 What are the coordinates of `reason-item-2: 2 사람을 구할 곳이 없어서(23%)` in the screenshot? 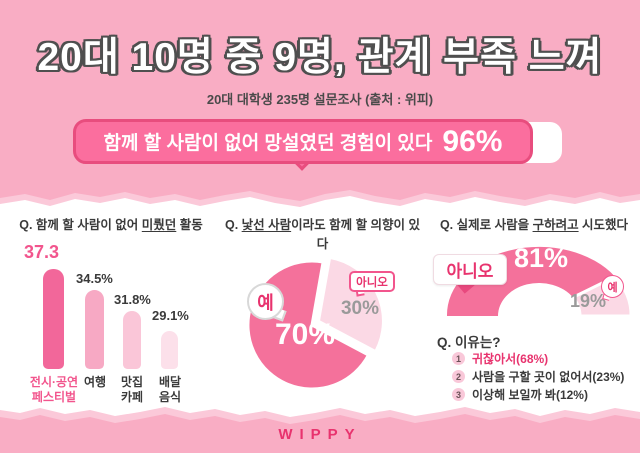 It's located at (538, 376).